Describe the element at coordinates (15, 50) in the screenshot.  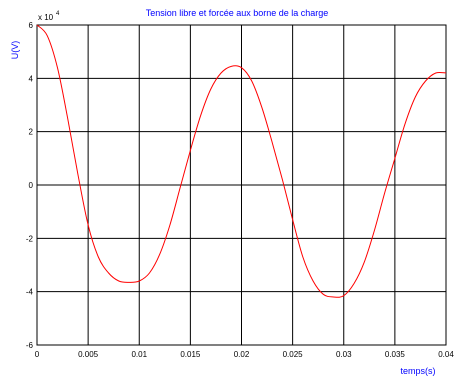
I see `y-axis-label: U(V)` at that location.